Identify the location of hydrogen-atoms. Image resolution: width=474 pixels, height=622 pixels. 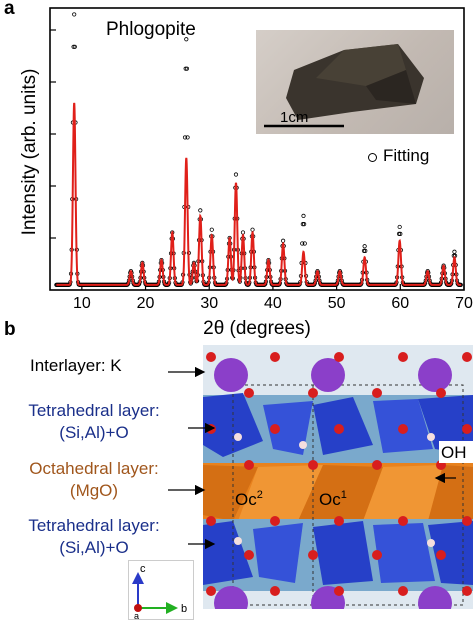
(334, 490).